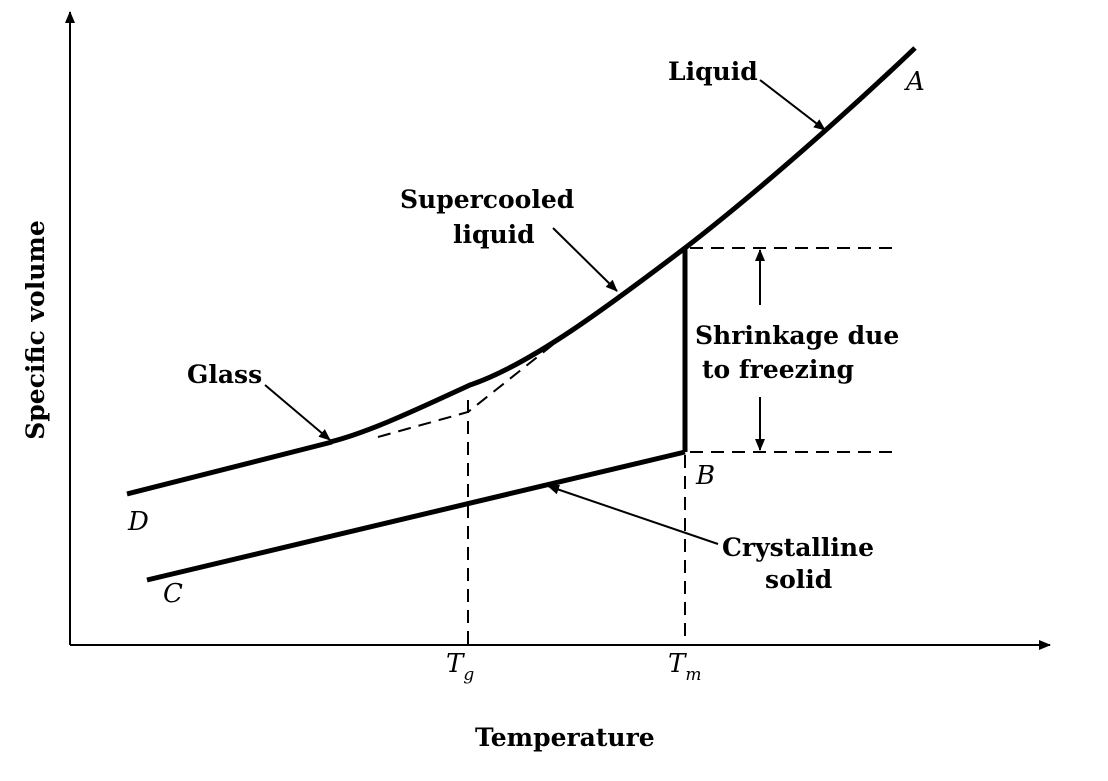 The image size is (1108, 781). Describe the element at coordinates (798, 579) in the screenshot. I see `crystalline-label-line2: solid` at that location.